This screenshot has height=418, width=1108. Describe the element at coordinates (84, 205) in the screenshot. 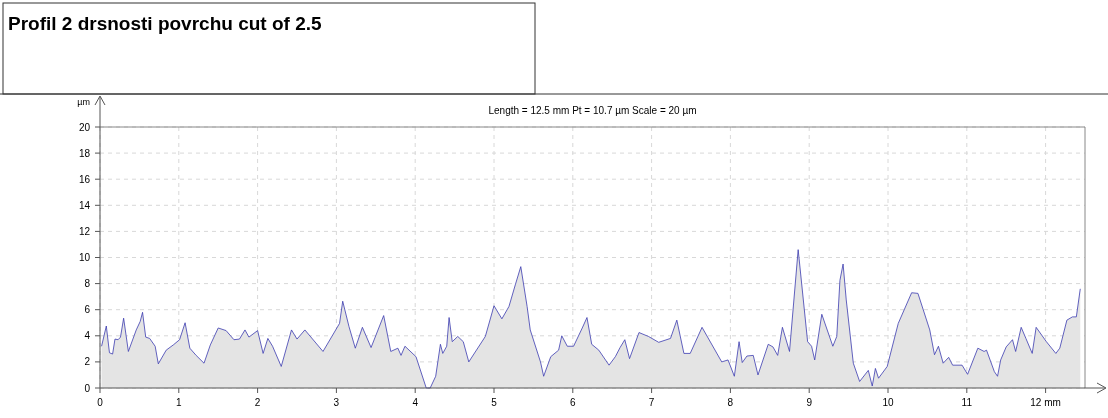

I see `y-tick-label: 14` at that location.